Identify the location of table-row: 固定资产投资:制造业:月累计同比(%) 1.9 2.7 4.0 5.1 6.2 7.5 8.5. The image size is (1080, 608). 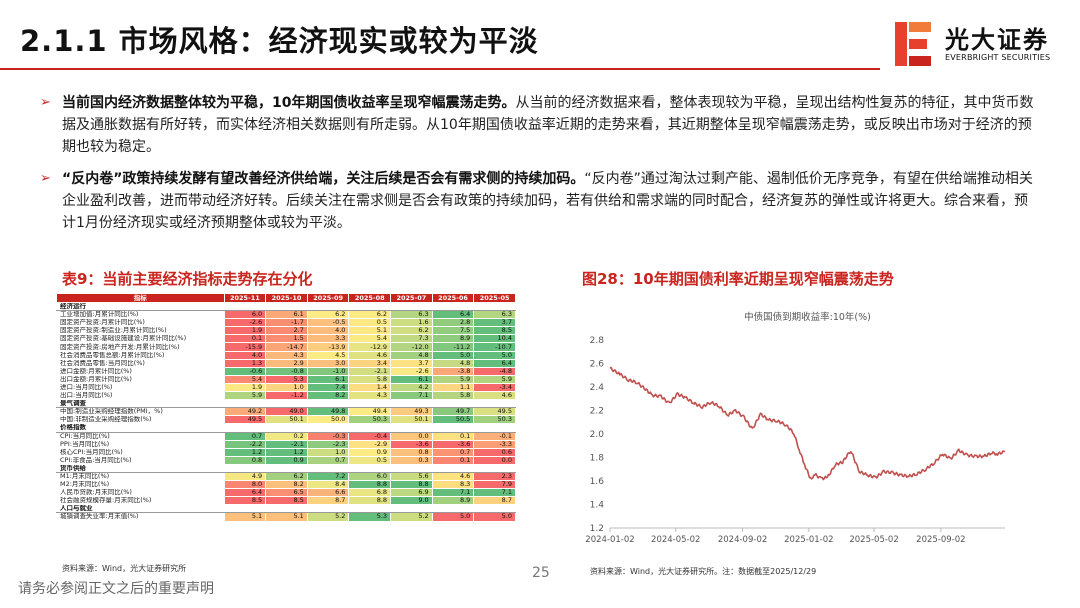
(286, 331).